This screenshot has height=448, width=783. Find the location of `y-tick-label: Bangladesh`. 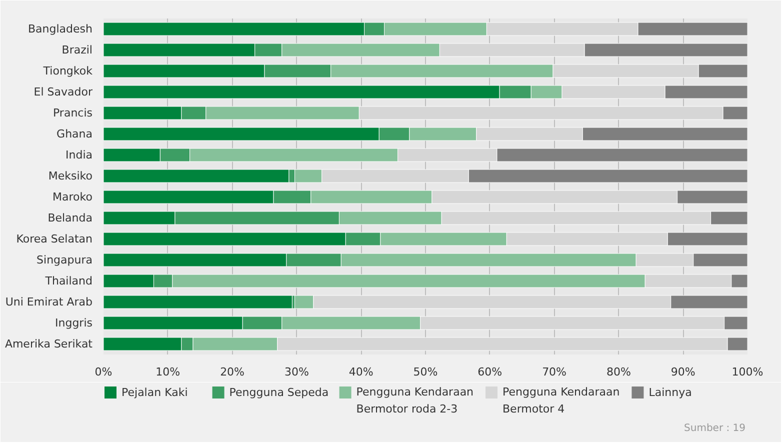

y-tick-label: Bangladesh is located at coordinates (60, 29).